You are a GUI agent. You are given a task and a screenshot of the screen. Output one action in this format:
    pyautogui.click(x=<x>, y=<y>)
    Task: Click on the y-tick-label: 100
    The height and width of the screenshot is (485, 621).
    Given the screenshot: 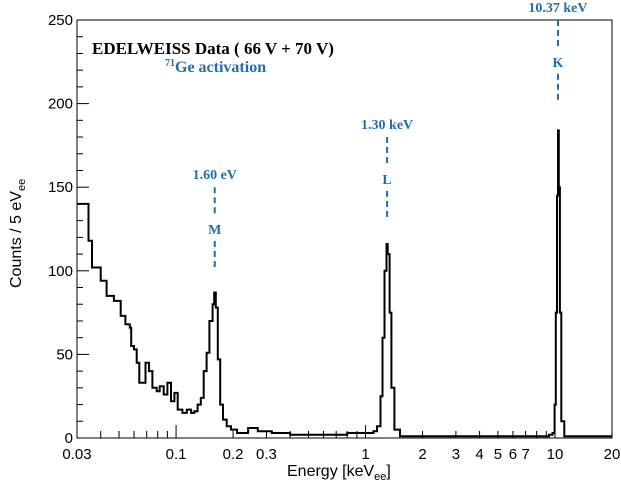 What is the action you would take?
    pyautogui.click(x=60, y=271)
    